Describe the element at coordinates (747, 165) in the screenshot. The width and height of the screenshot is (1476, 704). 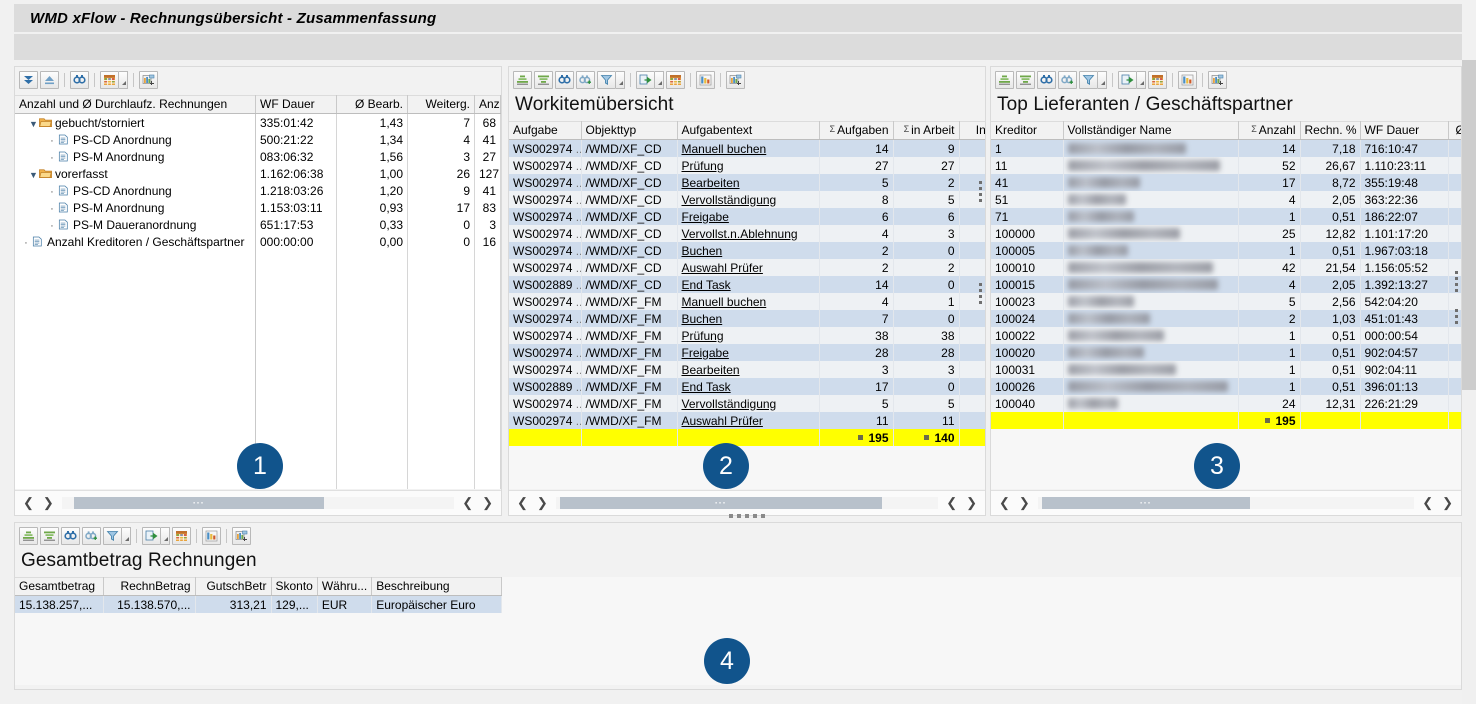
I see `table-row: WS002974 .../WMD/XF_CDPrüfung272719,29` at that location.